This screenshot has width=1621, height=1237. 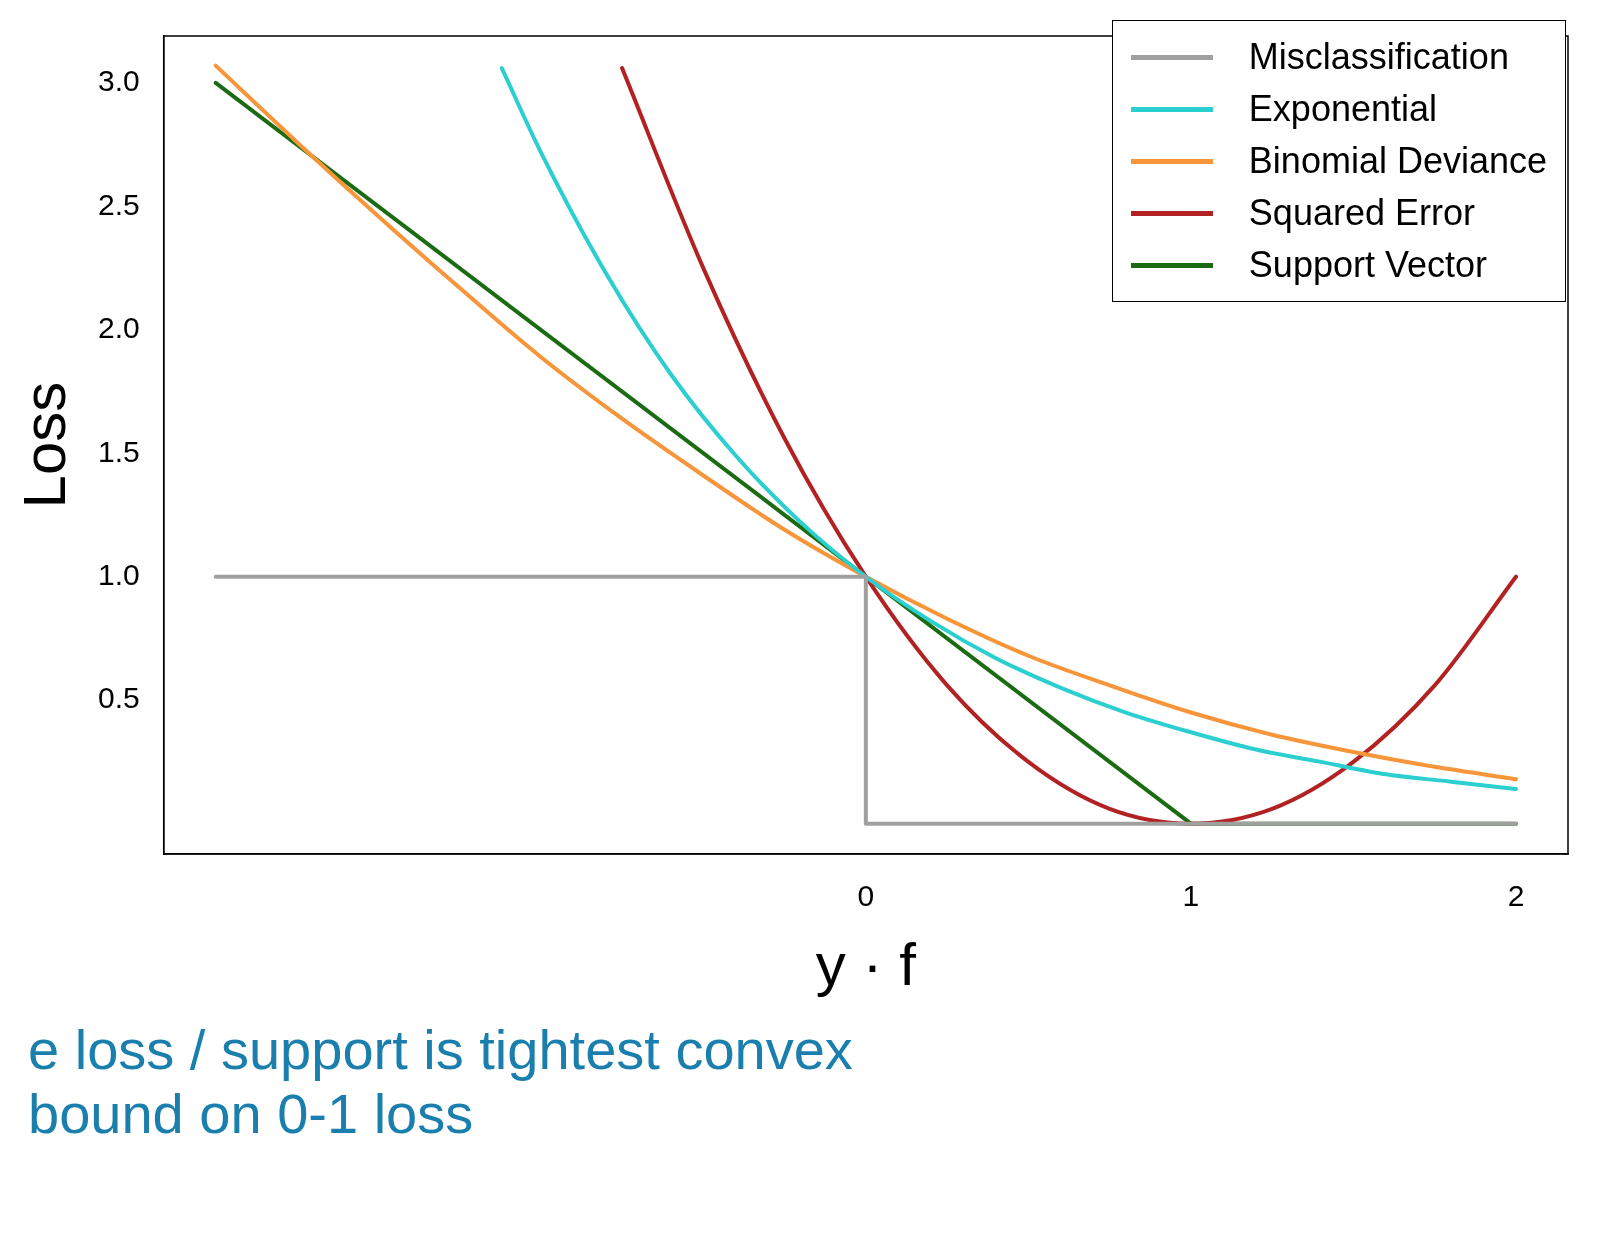 What do you see at coordinates (1367, 265) in the screenshot?
I see `legend-label: Support Vector` at bounding box center [1367, 265].